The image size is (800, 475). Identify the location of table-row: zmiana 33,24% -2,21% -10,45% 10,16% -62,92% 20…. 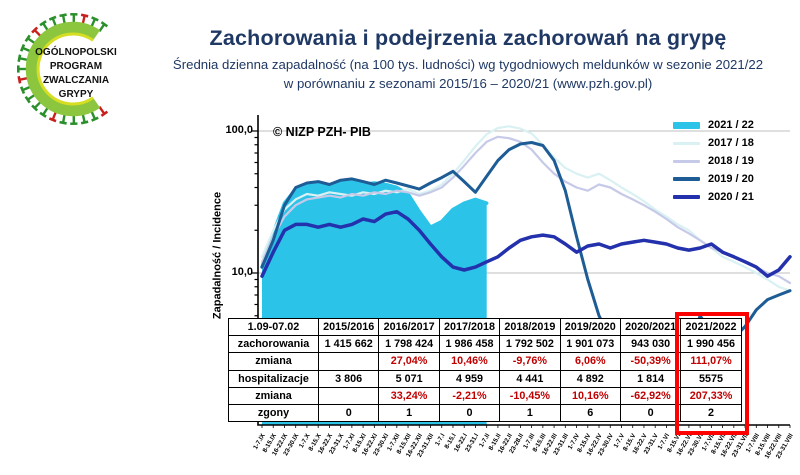
(485, 396).